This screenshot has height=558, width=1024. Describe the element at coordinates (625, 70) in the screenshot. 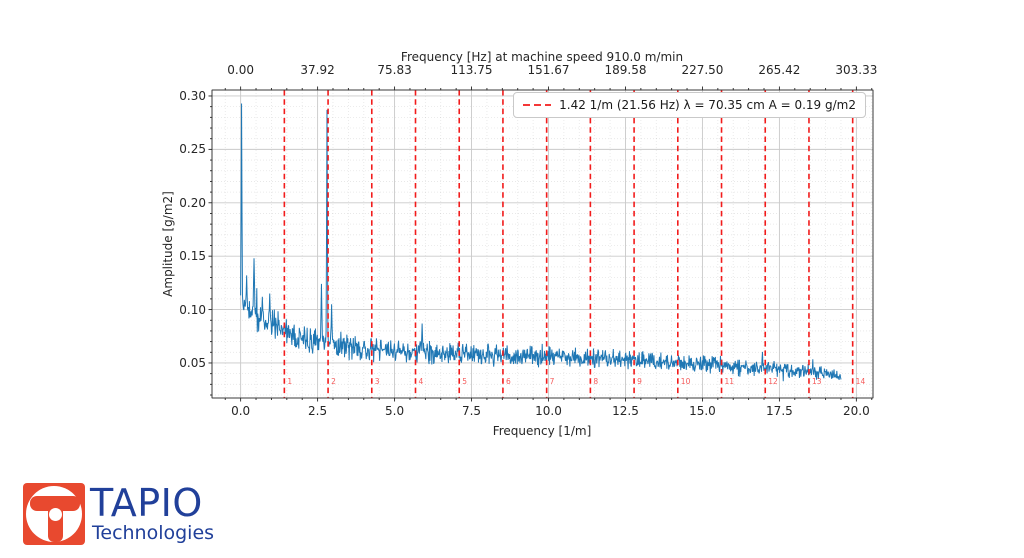

I see `top-axis-tick-label: 189.58` at that location.